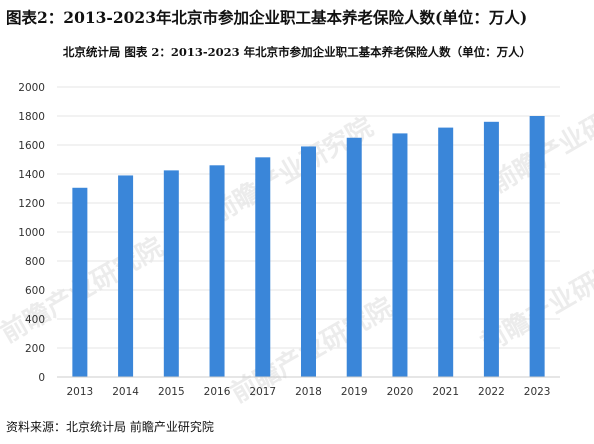 This screenshot has width=594, height=444. I want to click on x-tick-label: 2014, so click(125, 392).